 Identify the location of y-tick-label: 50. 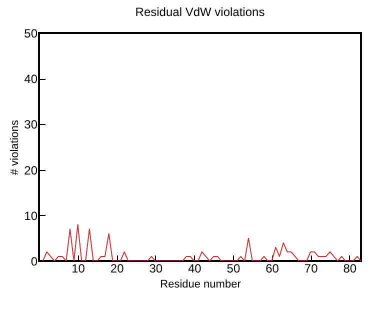
(31, 33).